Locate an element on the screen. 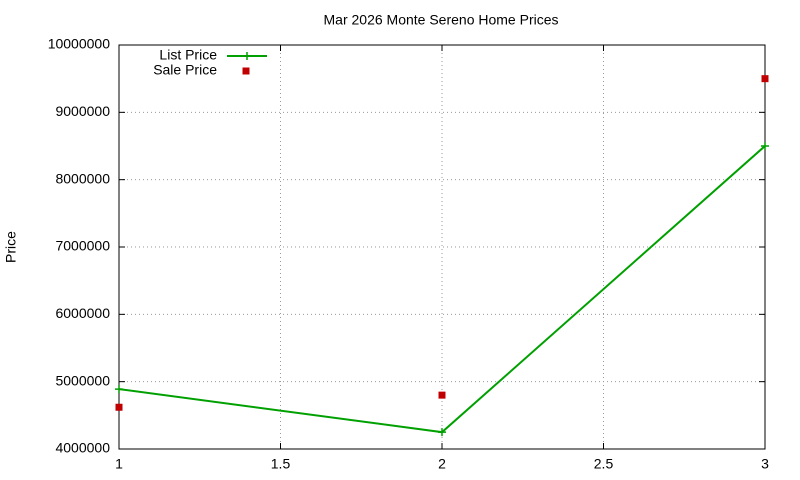  x-tick-label: 3 is located at coordinates (765, 464).